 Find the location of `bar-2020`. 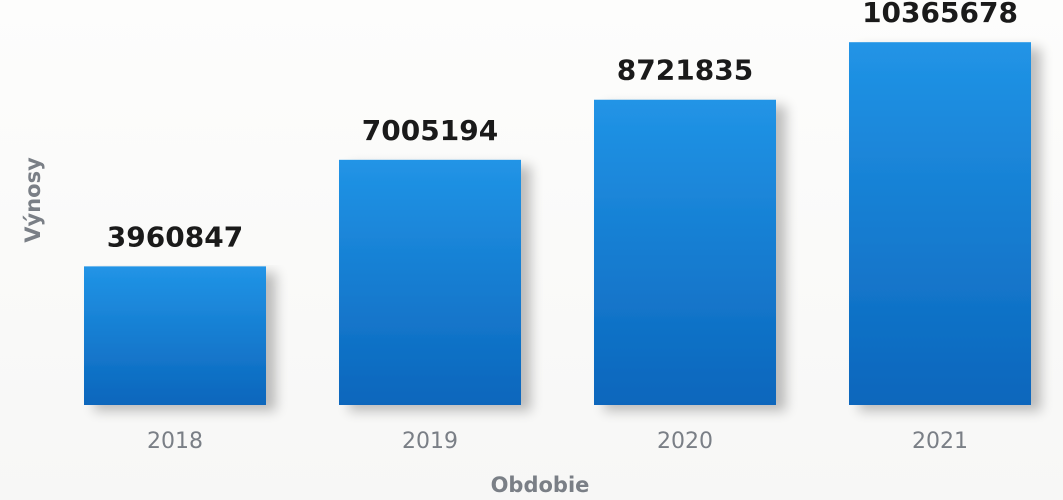

bar-2020 is located at coordinates (685, 252).